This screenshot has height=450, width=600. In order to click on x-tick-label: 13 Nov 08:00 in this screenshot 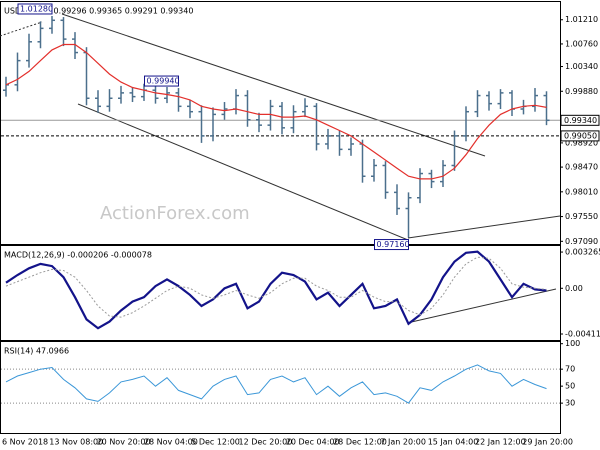, I will do `click(76, 442)`.